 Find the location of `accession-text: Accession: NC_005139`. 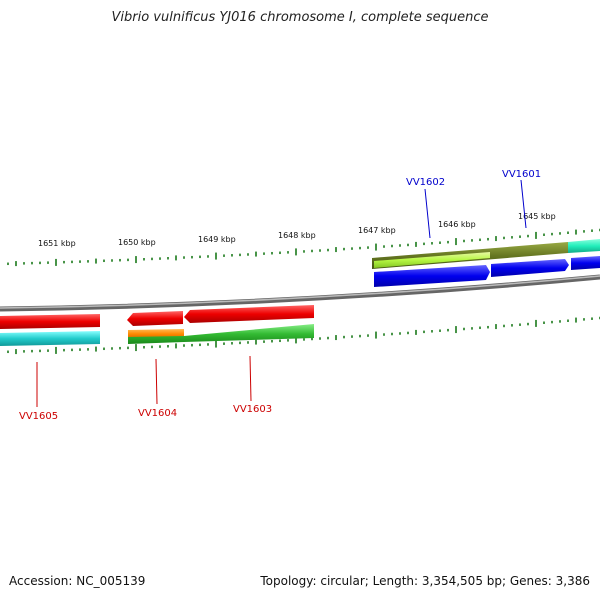

accession-text: Accession: NC_005139 is located at coordinates (77, 581).